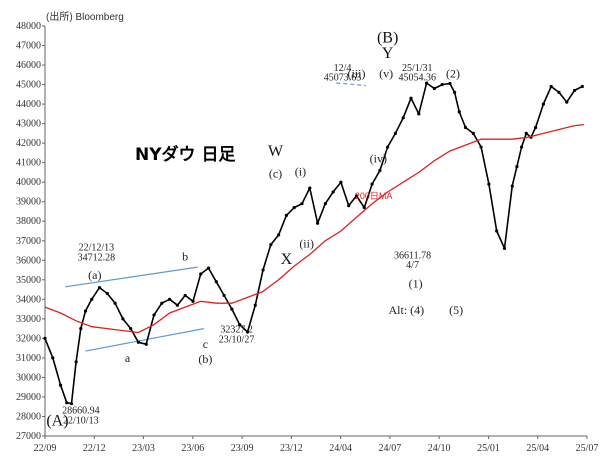  What do you see at coordinates (94, 448) in the screenshot?
I see `x-tick-label: 22/12` at bounding box center [94, 448].